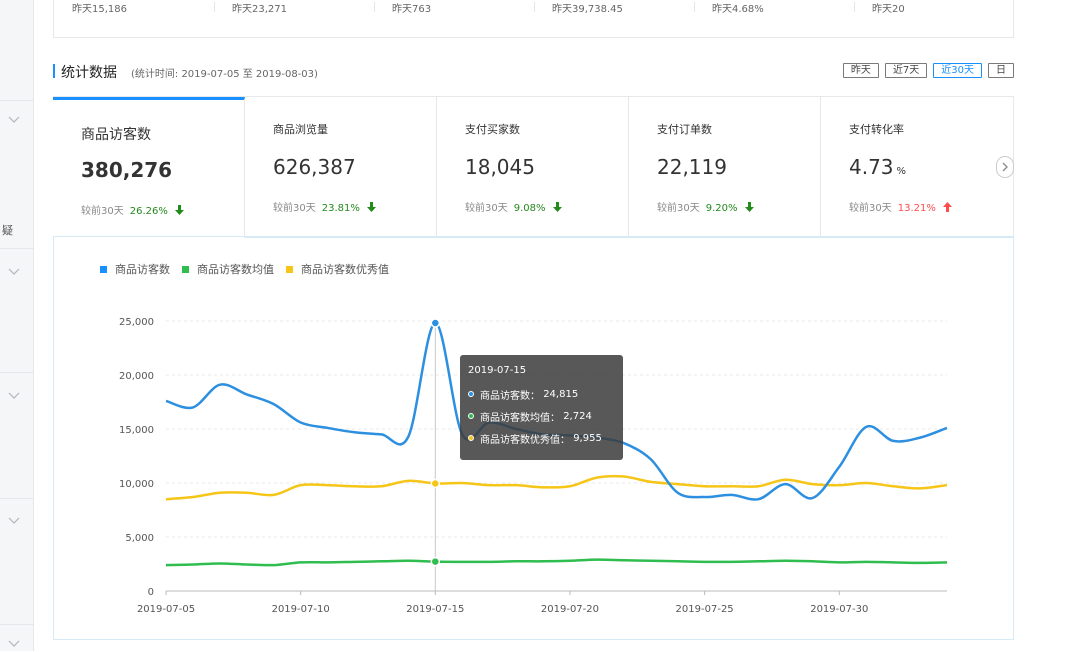  I want to click on metric-card-conversion: 支付转化率 4.73% 较前30天 13.21%, so click(917, 167).